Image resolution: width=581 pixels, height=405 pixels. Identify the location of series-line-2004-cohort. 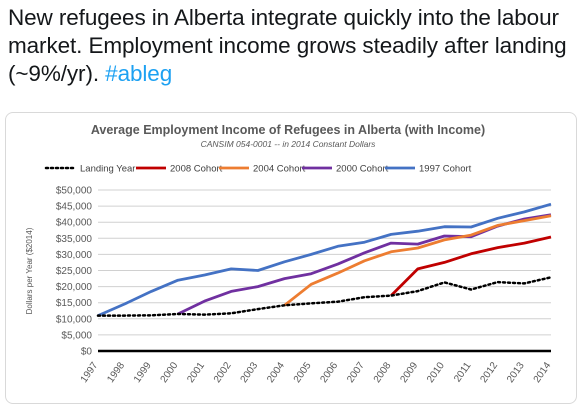
(417, 260).